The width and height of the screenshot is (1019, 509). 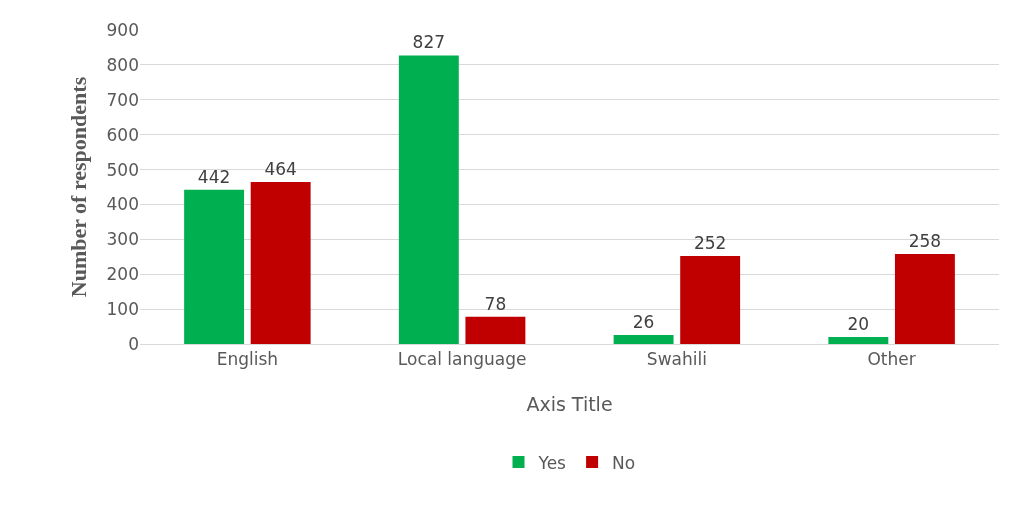 I want to click on y-tick-label: 100, so click(x=122, y=309).